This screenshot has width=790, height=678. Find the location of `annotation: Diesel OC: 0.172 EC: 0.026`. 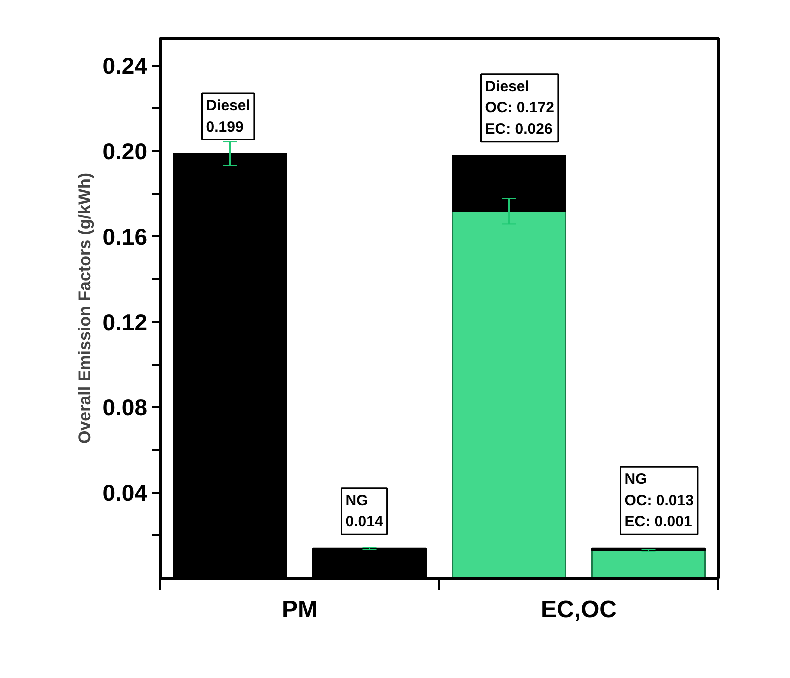

annotation: Diesel OC: 0.172 EC: 0.026 is located at coordinates (519, 108).